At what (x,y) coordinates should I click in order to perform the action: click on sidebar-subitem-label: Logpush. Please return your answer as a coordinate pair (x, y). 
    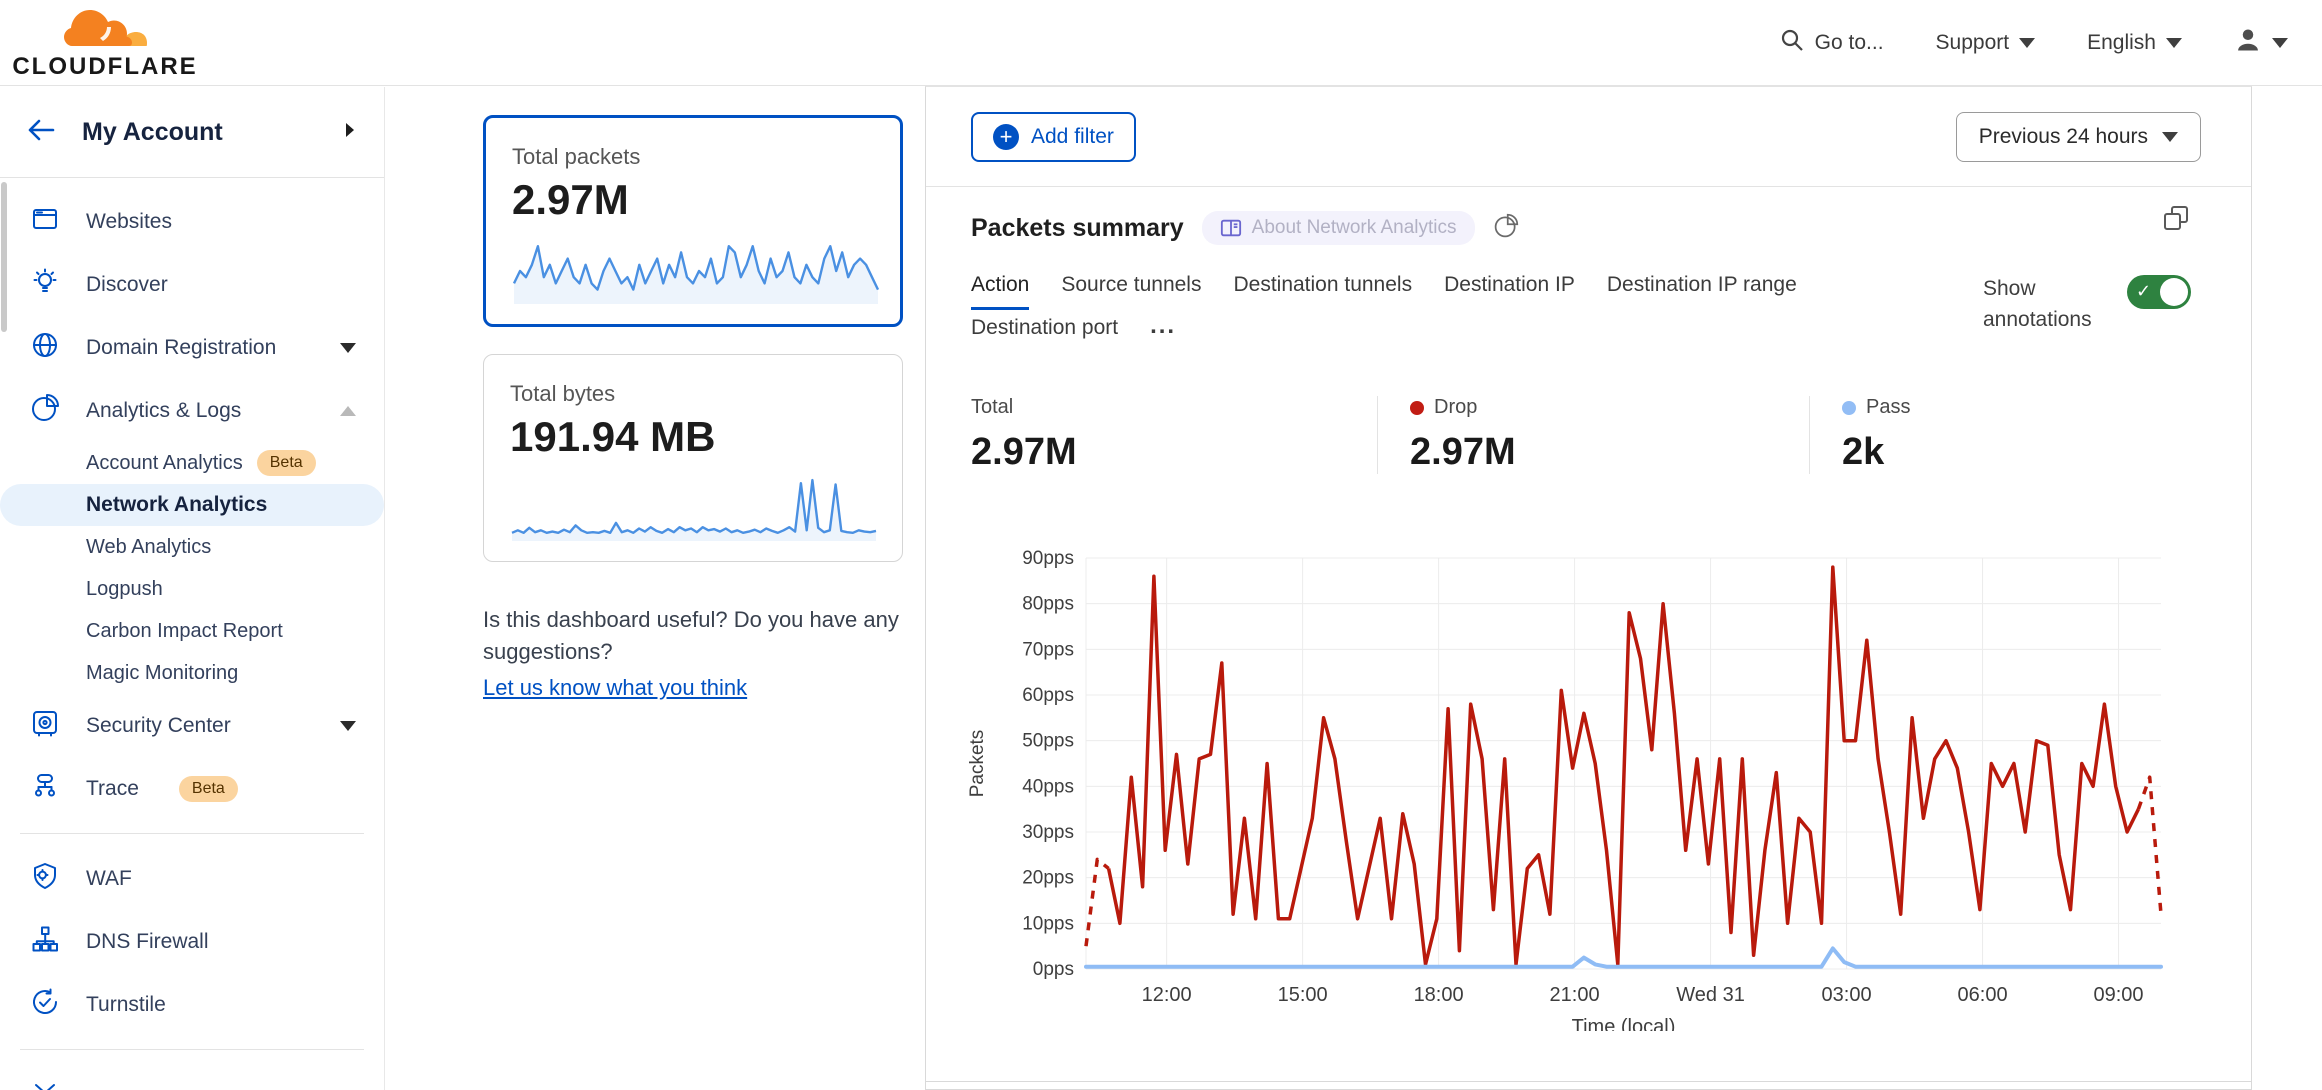
    Looking at the image, I should click on (124, 588).